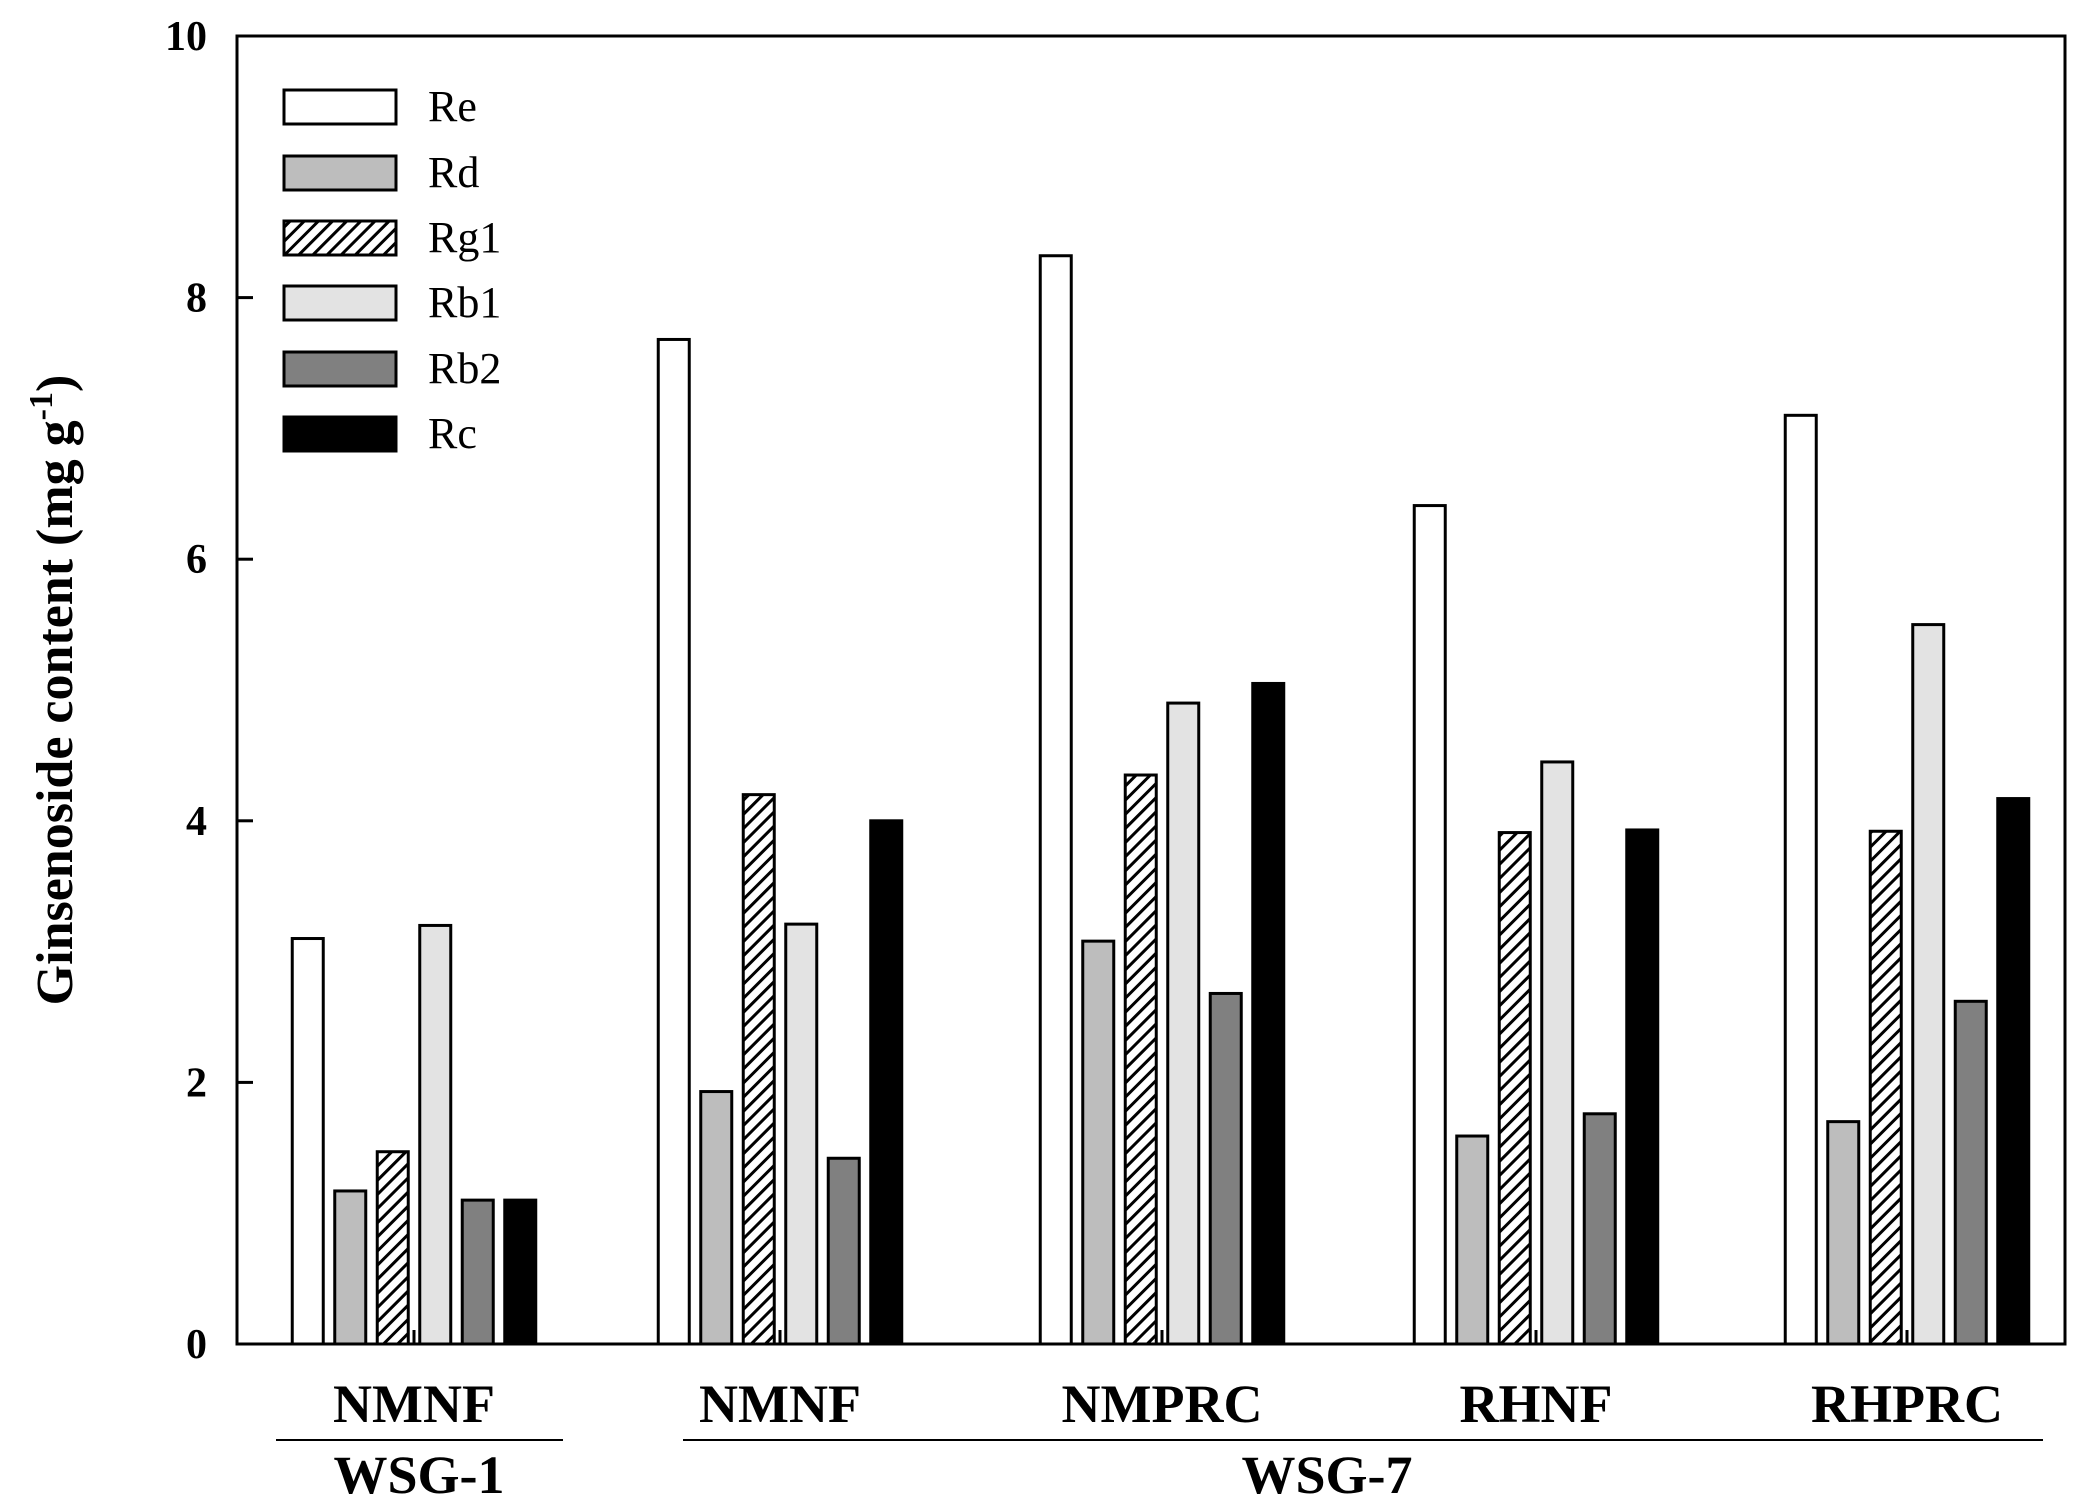 The height and width of the screenshot is (1507, 2080). I want to click on y-tick-label: 4, so click(196, 822).